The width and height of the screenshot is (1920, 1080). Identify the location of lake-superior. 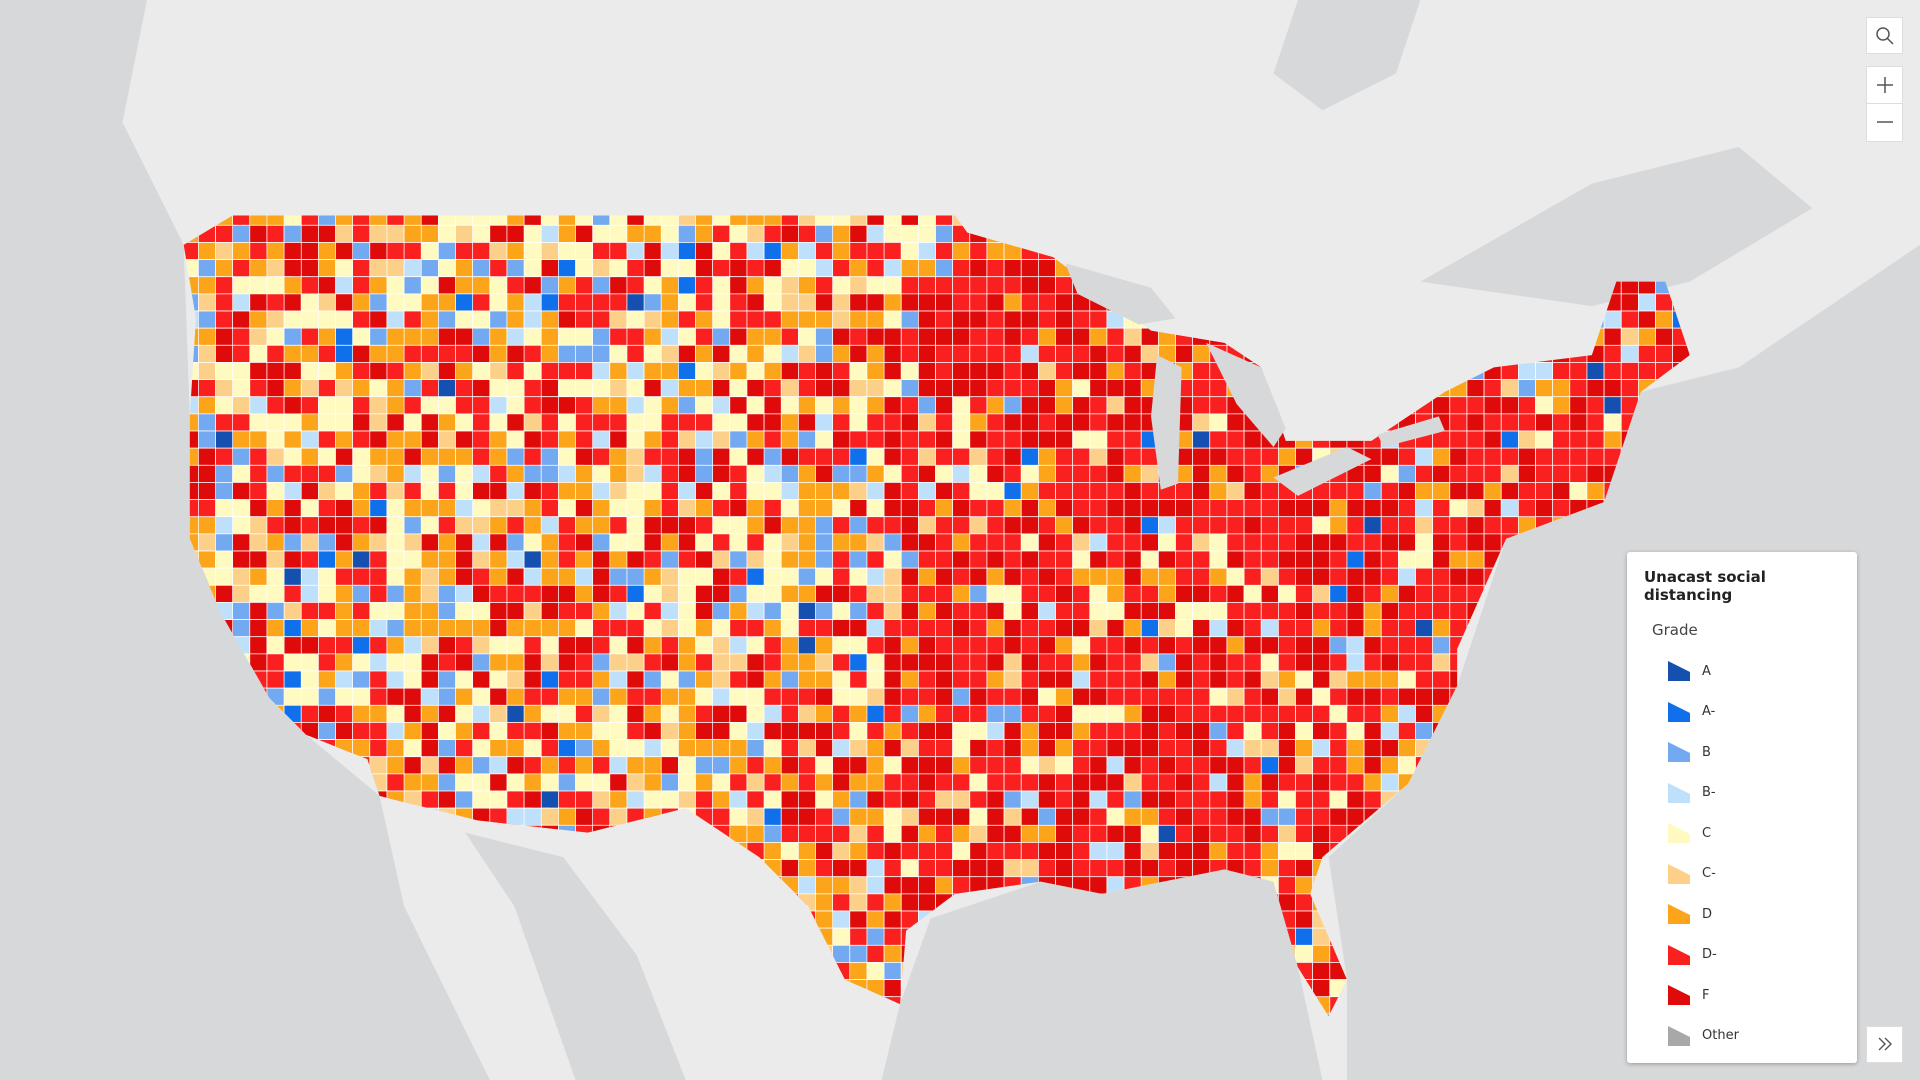
(1120, 294).